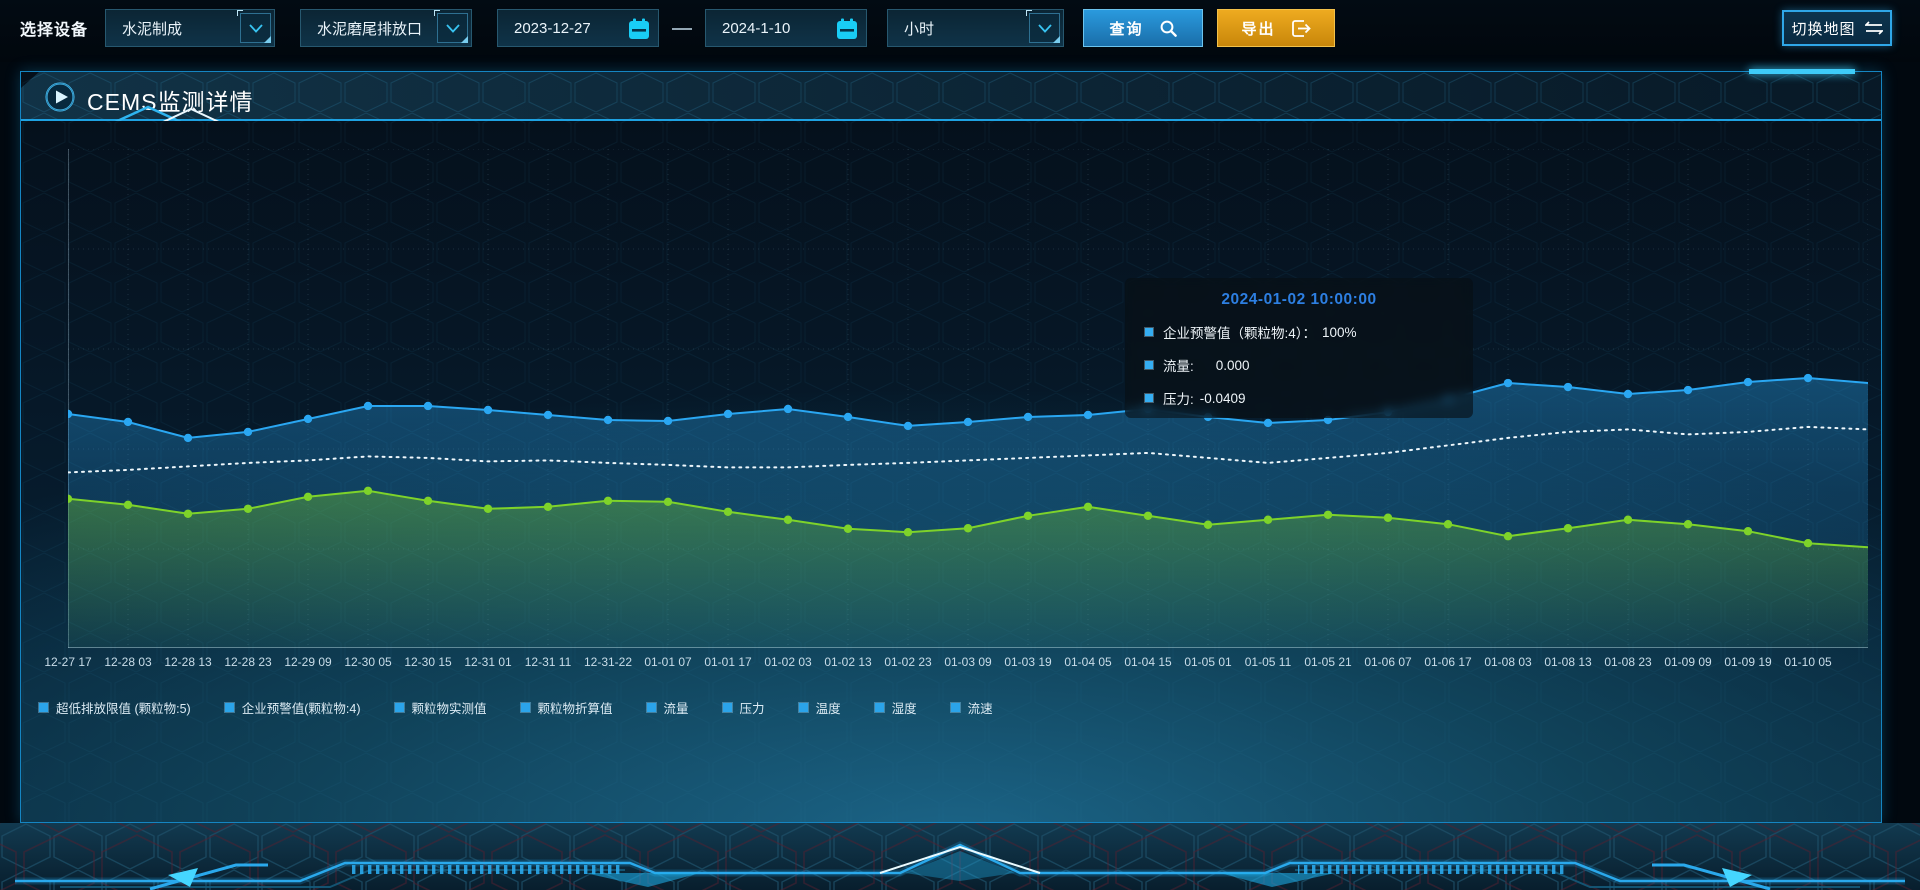 The height and width of the screenshot is (890, 1920). What do you see at coordinates (908, 662) in the screenshot?
I see `x-axis-label: 01-02 23` at bounding box center [908, 662].